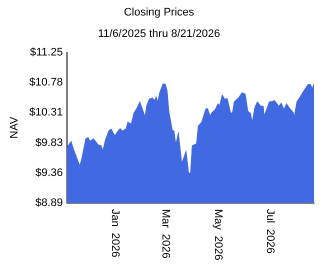 The height and width of the screenshot is (267, 324). I want to click on x-tick-label: May 2026, so click(218, 234).